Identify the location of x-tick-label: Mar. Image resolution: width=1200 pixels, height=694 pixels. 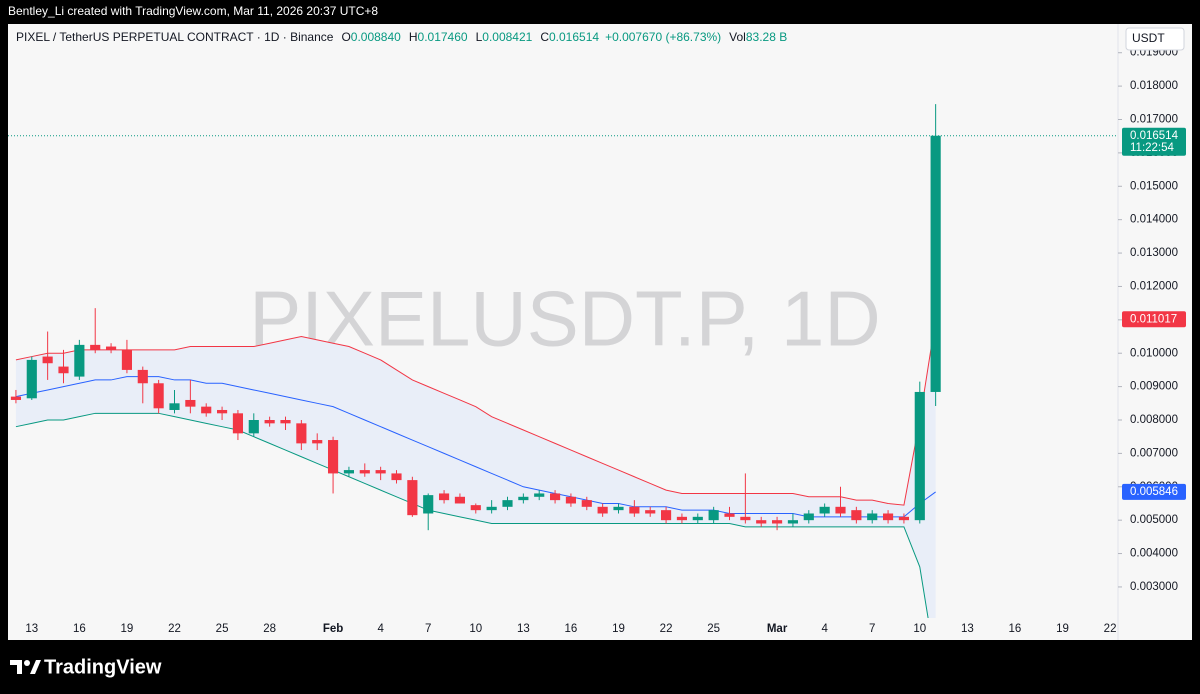
(777, 629).